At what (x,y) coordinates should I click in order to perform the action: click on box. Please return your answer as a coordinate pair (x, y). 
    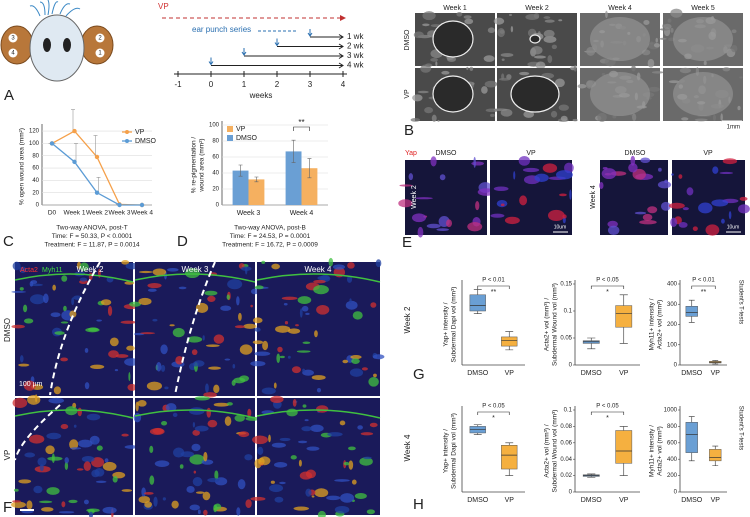
    Looking at the image, I should click on (691, 311).